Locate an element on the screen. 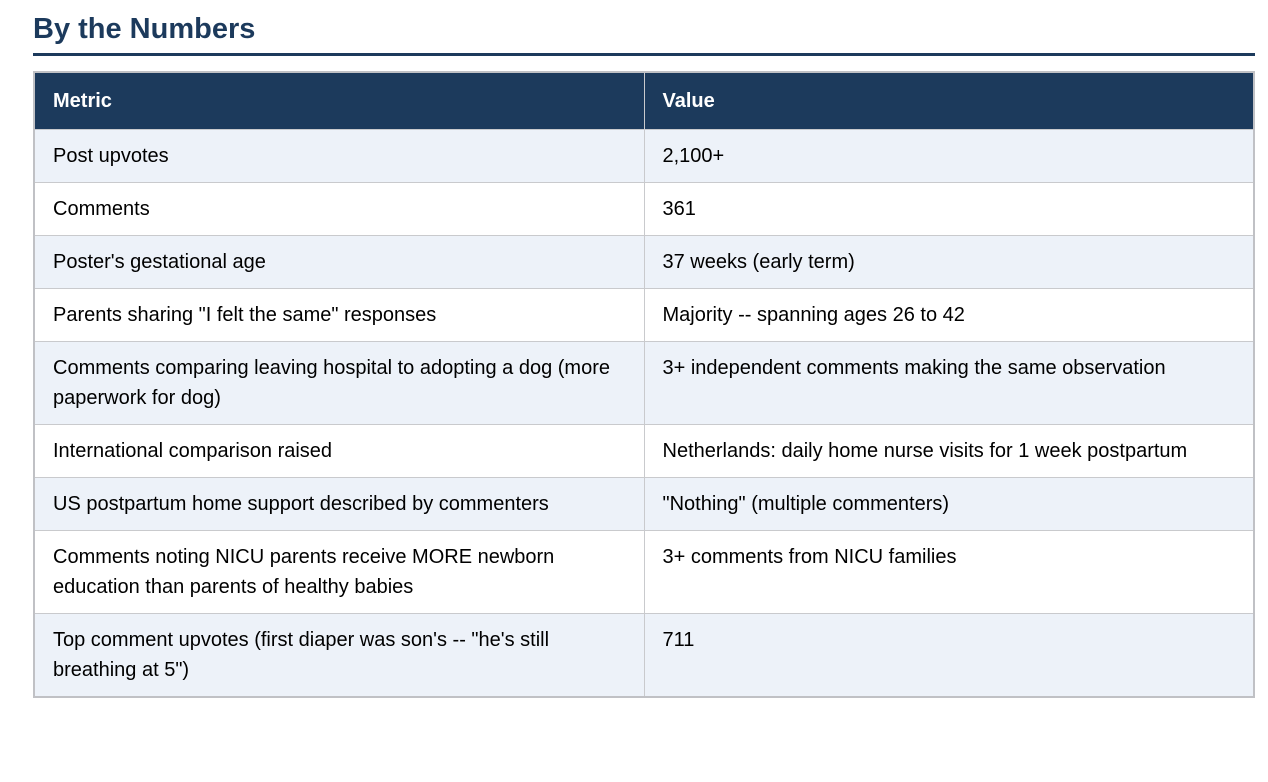 The image size is (1268, 782). value-cell: 361 is located at coordinates (949, 209).